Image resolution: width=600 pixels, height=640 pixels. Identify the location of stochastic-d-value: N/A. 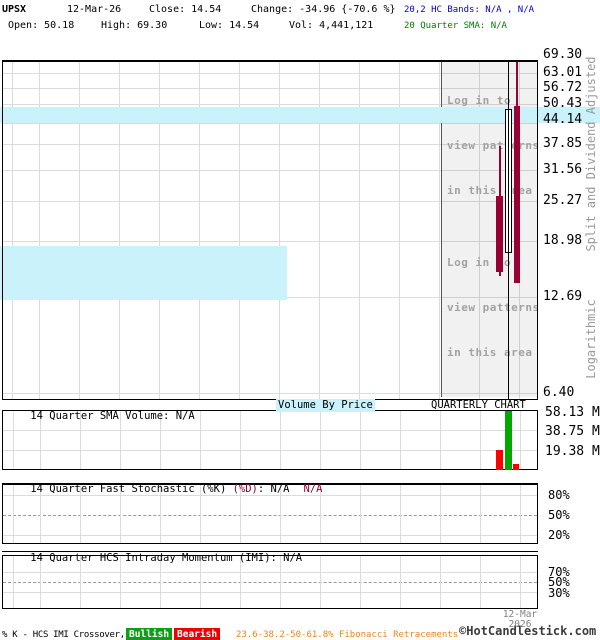
(313, 489).